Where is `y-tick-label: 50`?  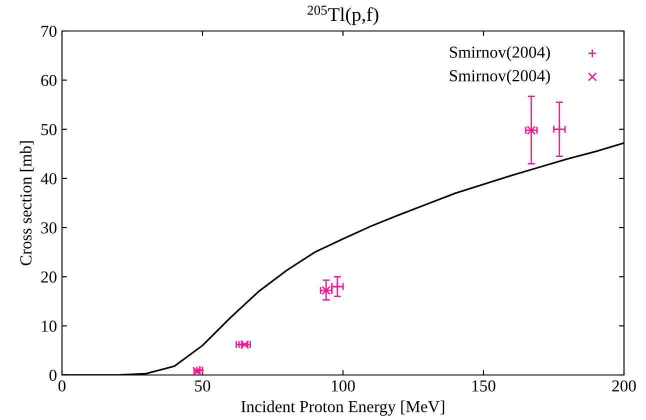
y-tick-label: 50 is located at coordinates (49, 130).